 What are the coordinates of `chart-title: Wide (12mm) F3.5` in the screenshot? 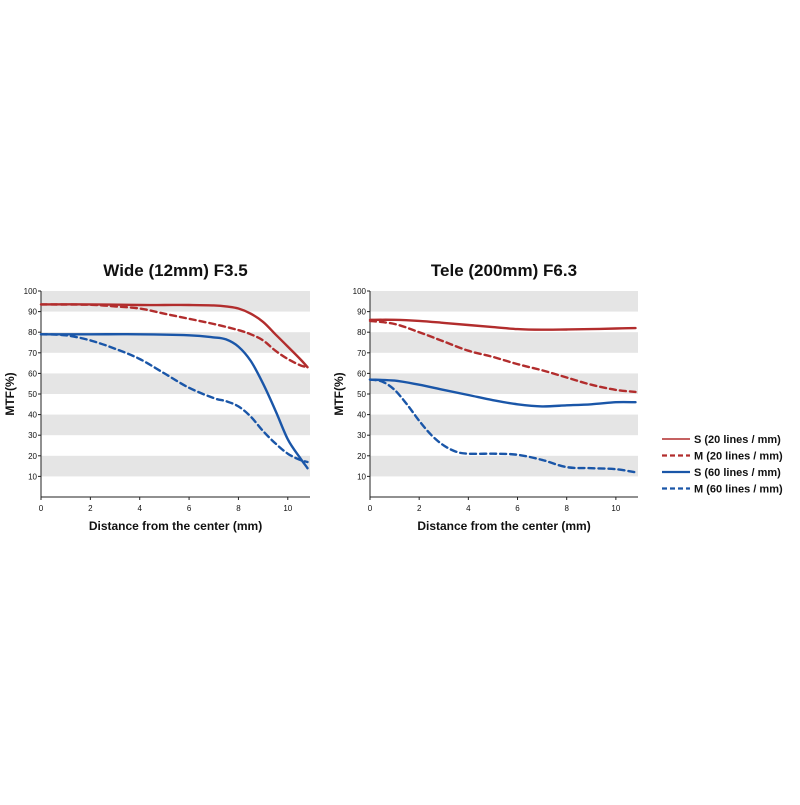 It's located at (175, 270).